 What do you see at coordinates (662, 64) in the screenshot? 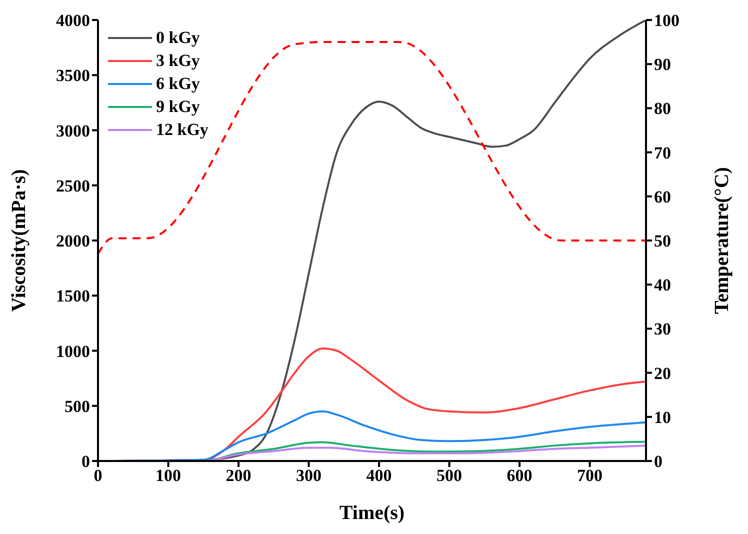
I see `y2-tick-label: 90` at bounding box center [662, 64].